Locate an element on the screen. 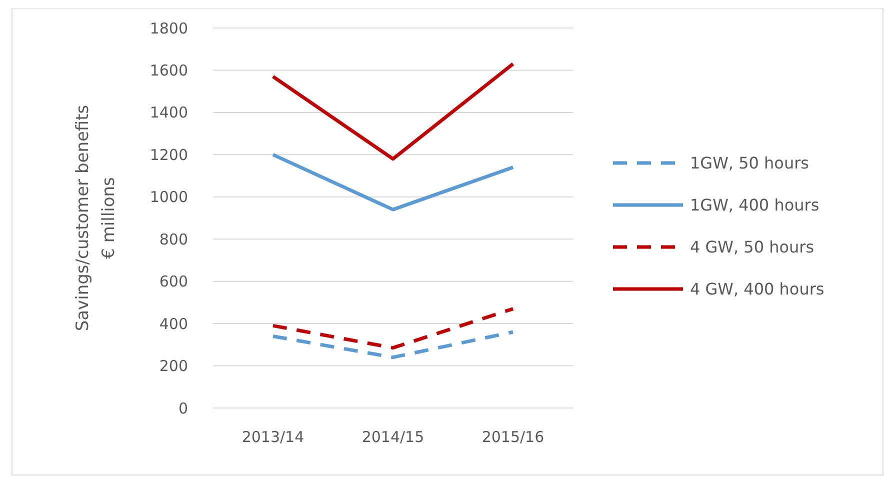 The image size is (892, 484). y-tick-label: 1200 is located at coordinates (169, 155).